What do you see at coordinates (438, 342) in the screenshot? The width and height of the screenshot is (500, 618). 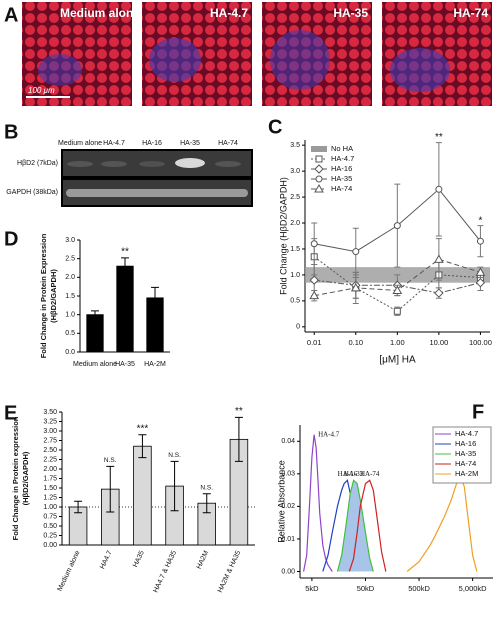 I see `x-tick-label: 10.00` at bounding box center [438, 342].